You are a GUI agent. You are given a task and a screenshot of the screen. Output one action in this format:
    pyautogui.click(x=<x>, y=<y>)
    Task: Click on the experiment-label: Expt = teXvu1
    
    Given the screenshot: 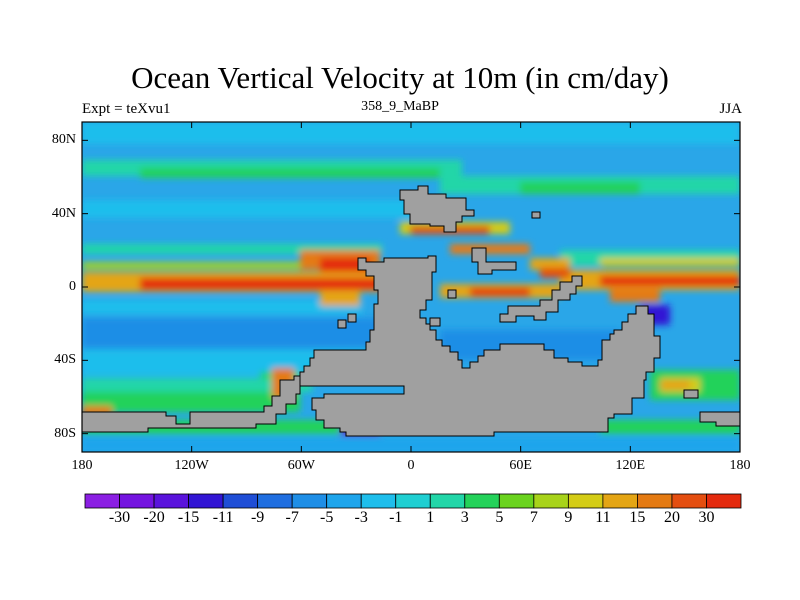 What is the action you would take?
    pyautogui.click(x=126, y=109)
    